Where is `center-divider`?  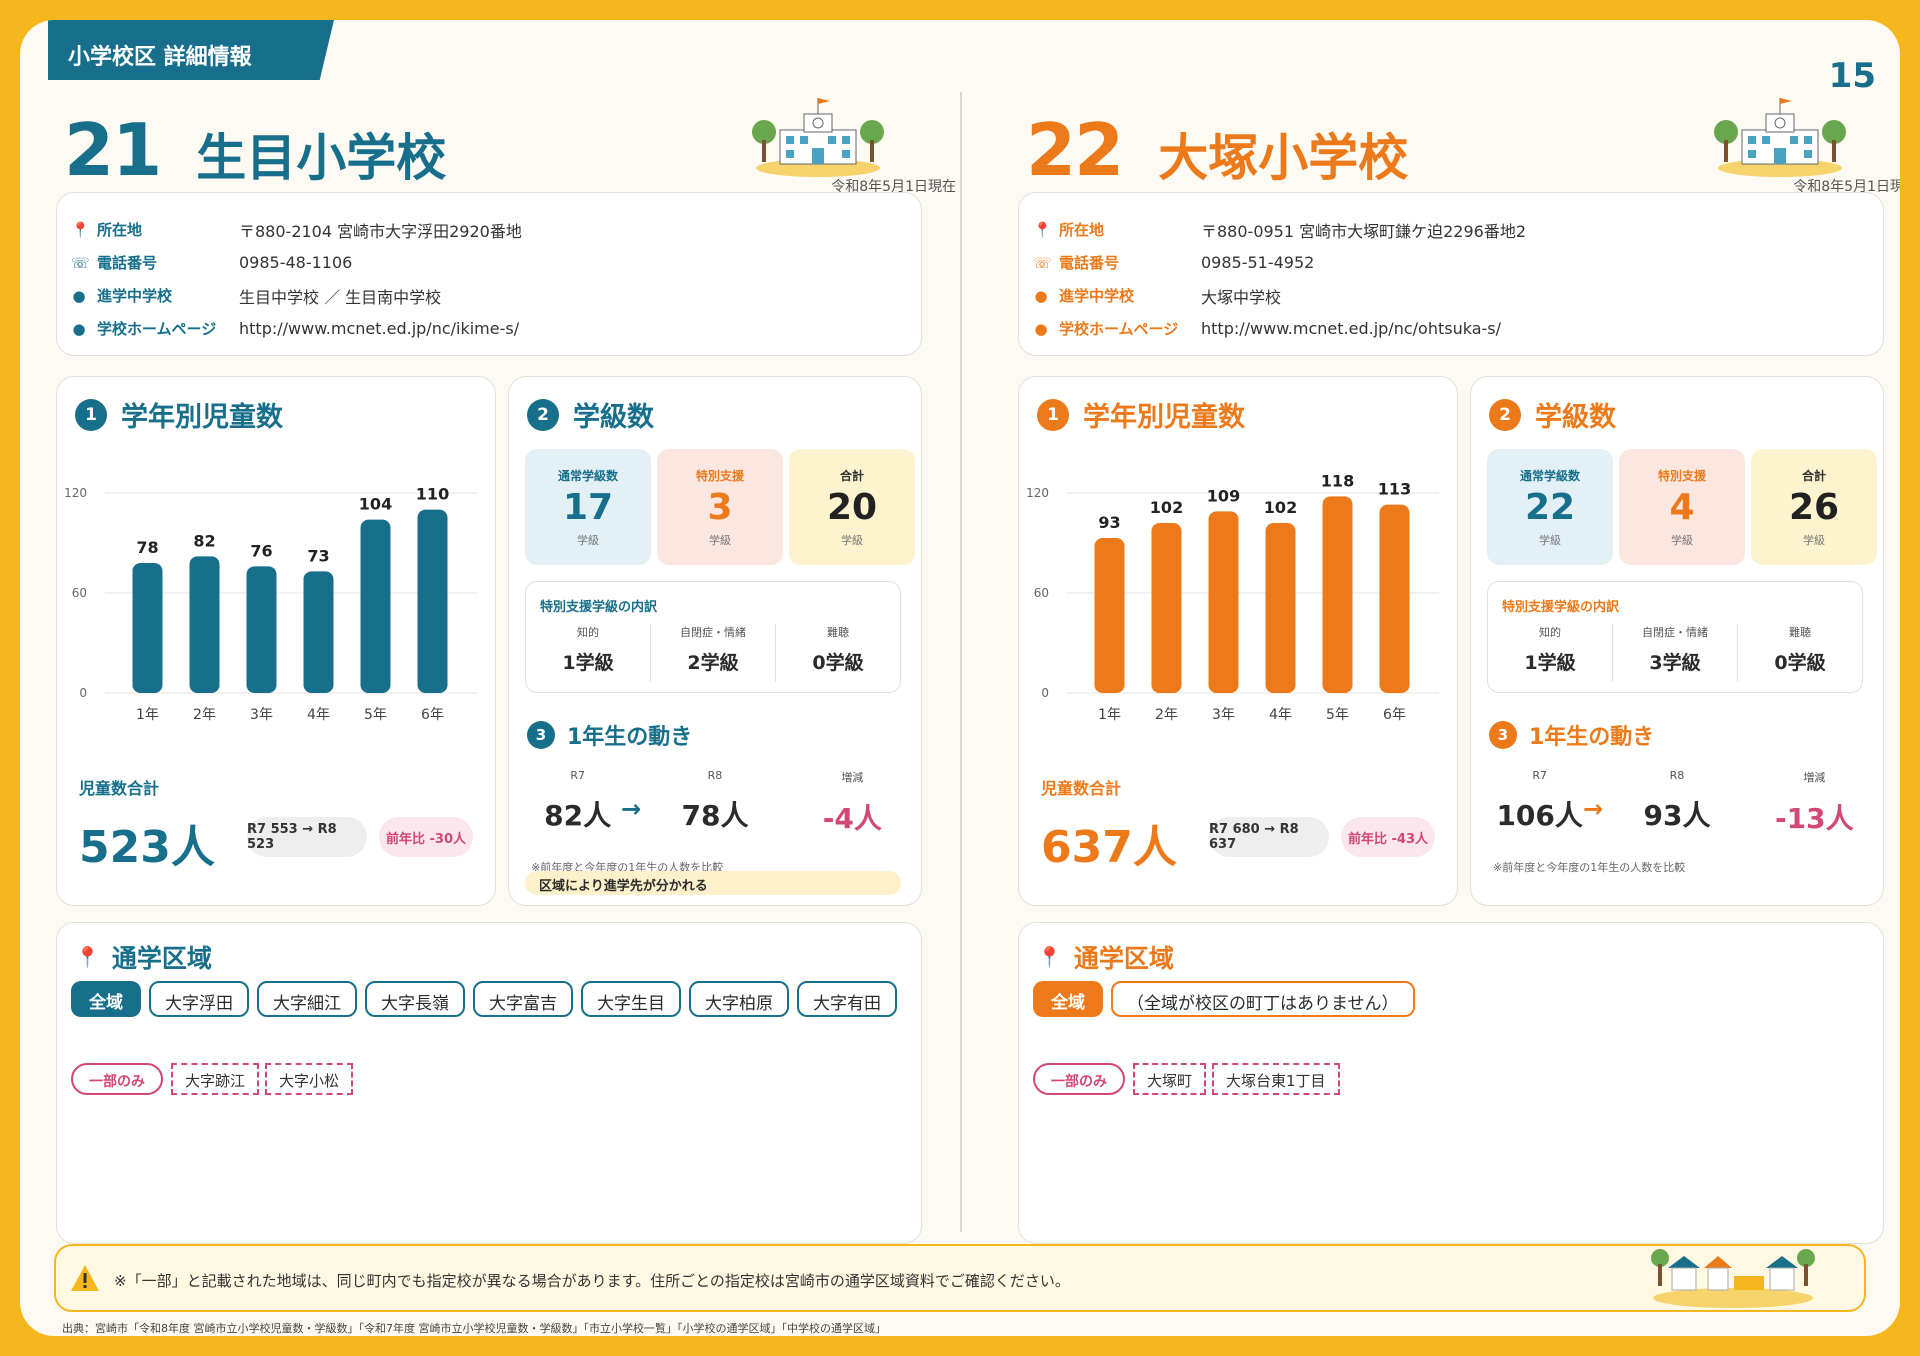
center-divider is located at coordinates (961, 662).